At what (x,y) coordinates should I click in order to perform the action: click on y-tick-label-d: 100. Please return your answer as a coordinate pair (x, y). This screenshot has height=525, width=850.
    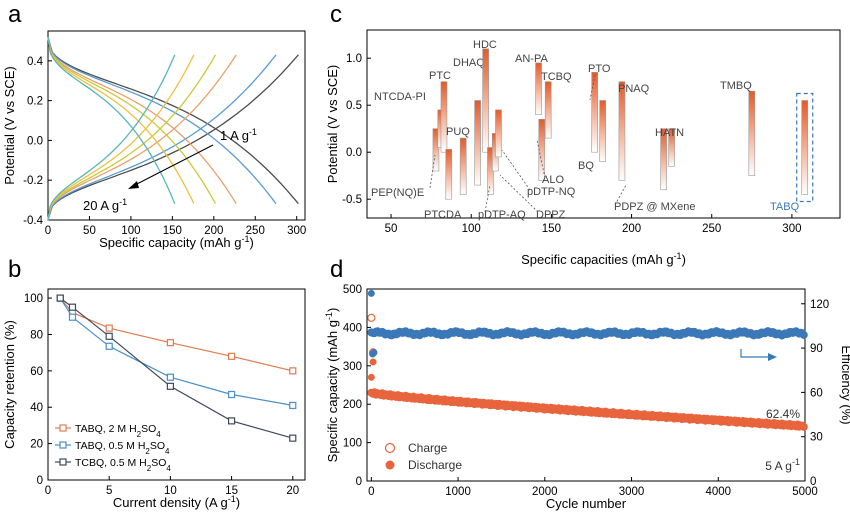
    Looking at the image, I should click on (352, 444).